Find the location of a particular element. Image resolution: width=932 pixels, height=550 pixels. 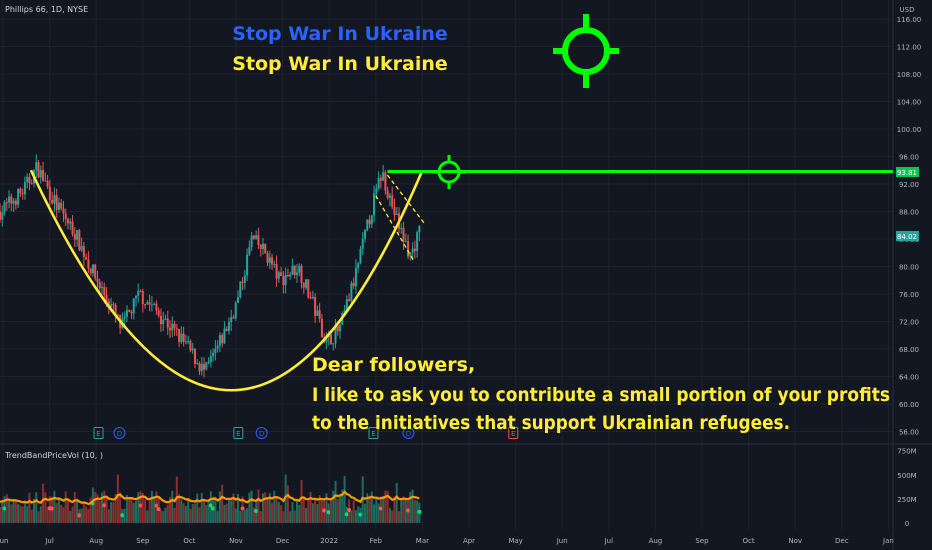

symbol-title: Phillips 66, 1D, NYSE is located at coordinates (46, 9).